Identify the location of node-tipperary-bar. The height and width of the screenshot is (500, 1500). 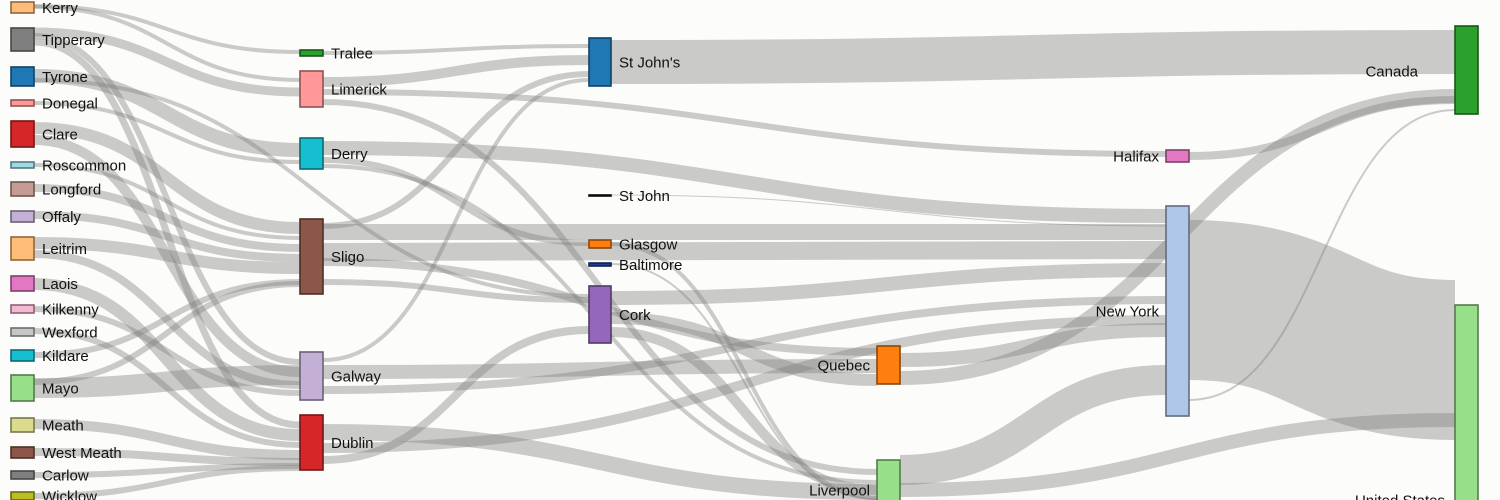
(22, 39).